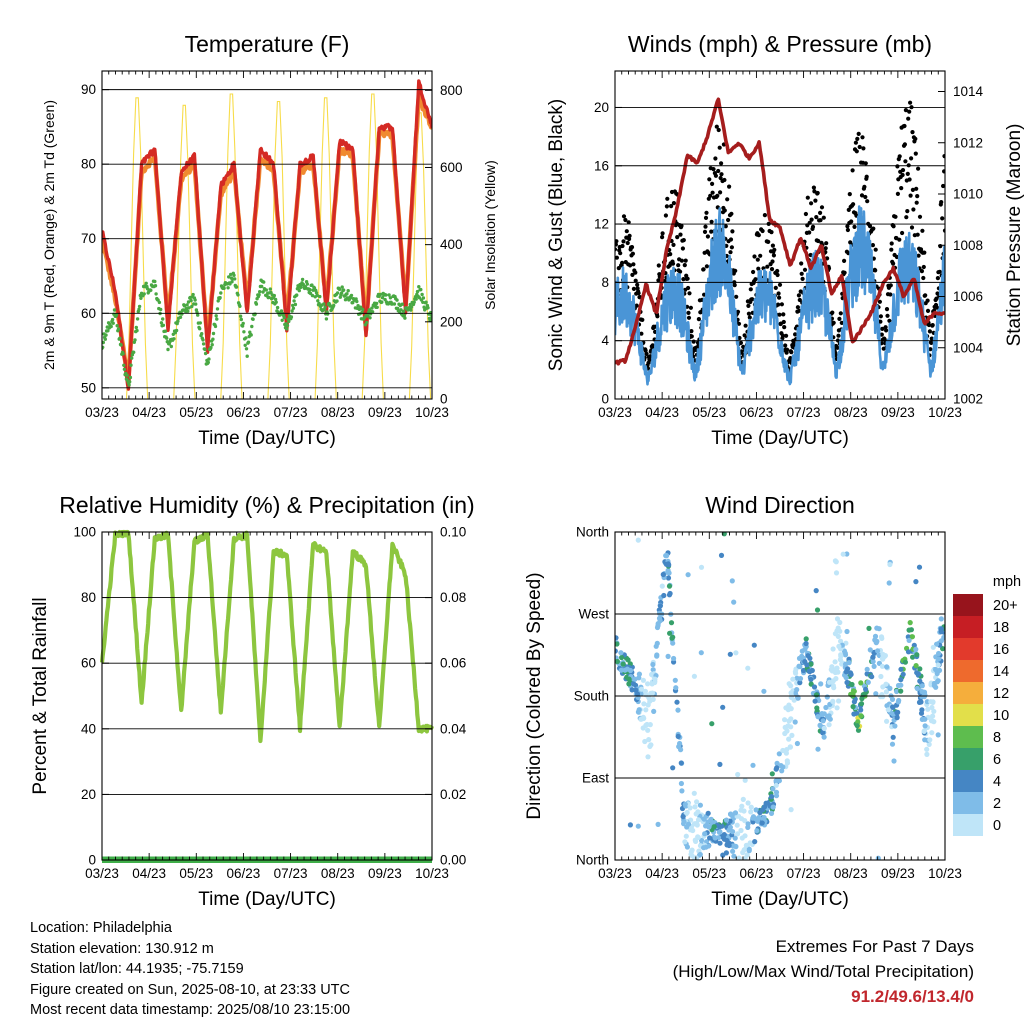  Describe the element at coordinates (968, 296) in the screenshot. I see `y2-tick-label: 1006` at that location.